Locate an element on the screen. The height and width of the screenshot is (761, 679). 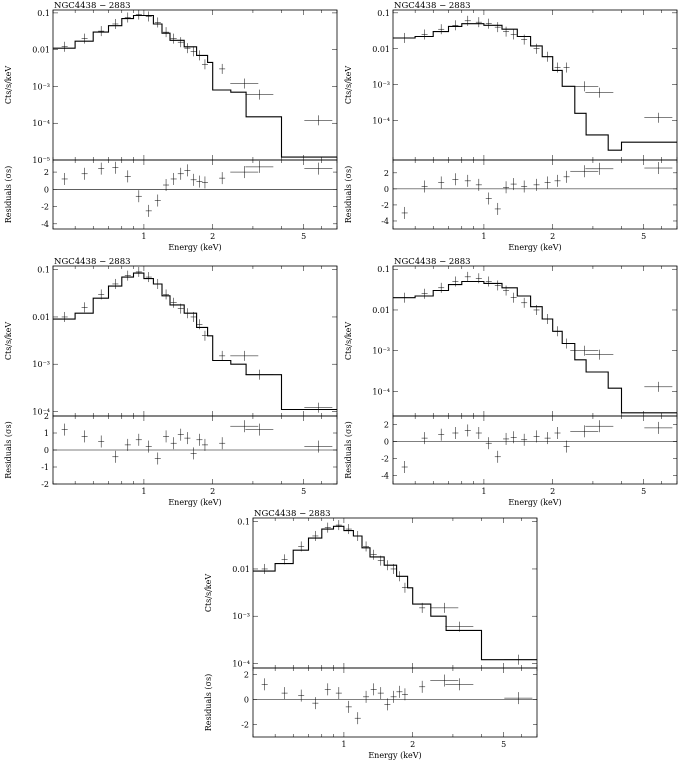
res-tick-label: -1 is located at coordinates (45, 467).